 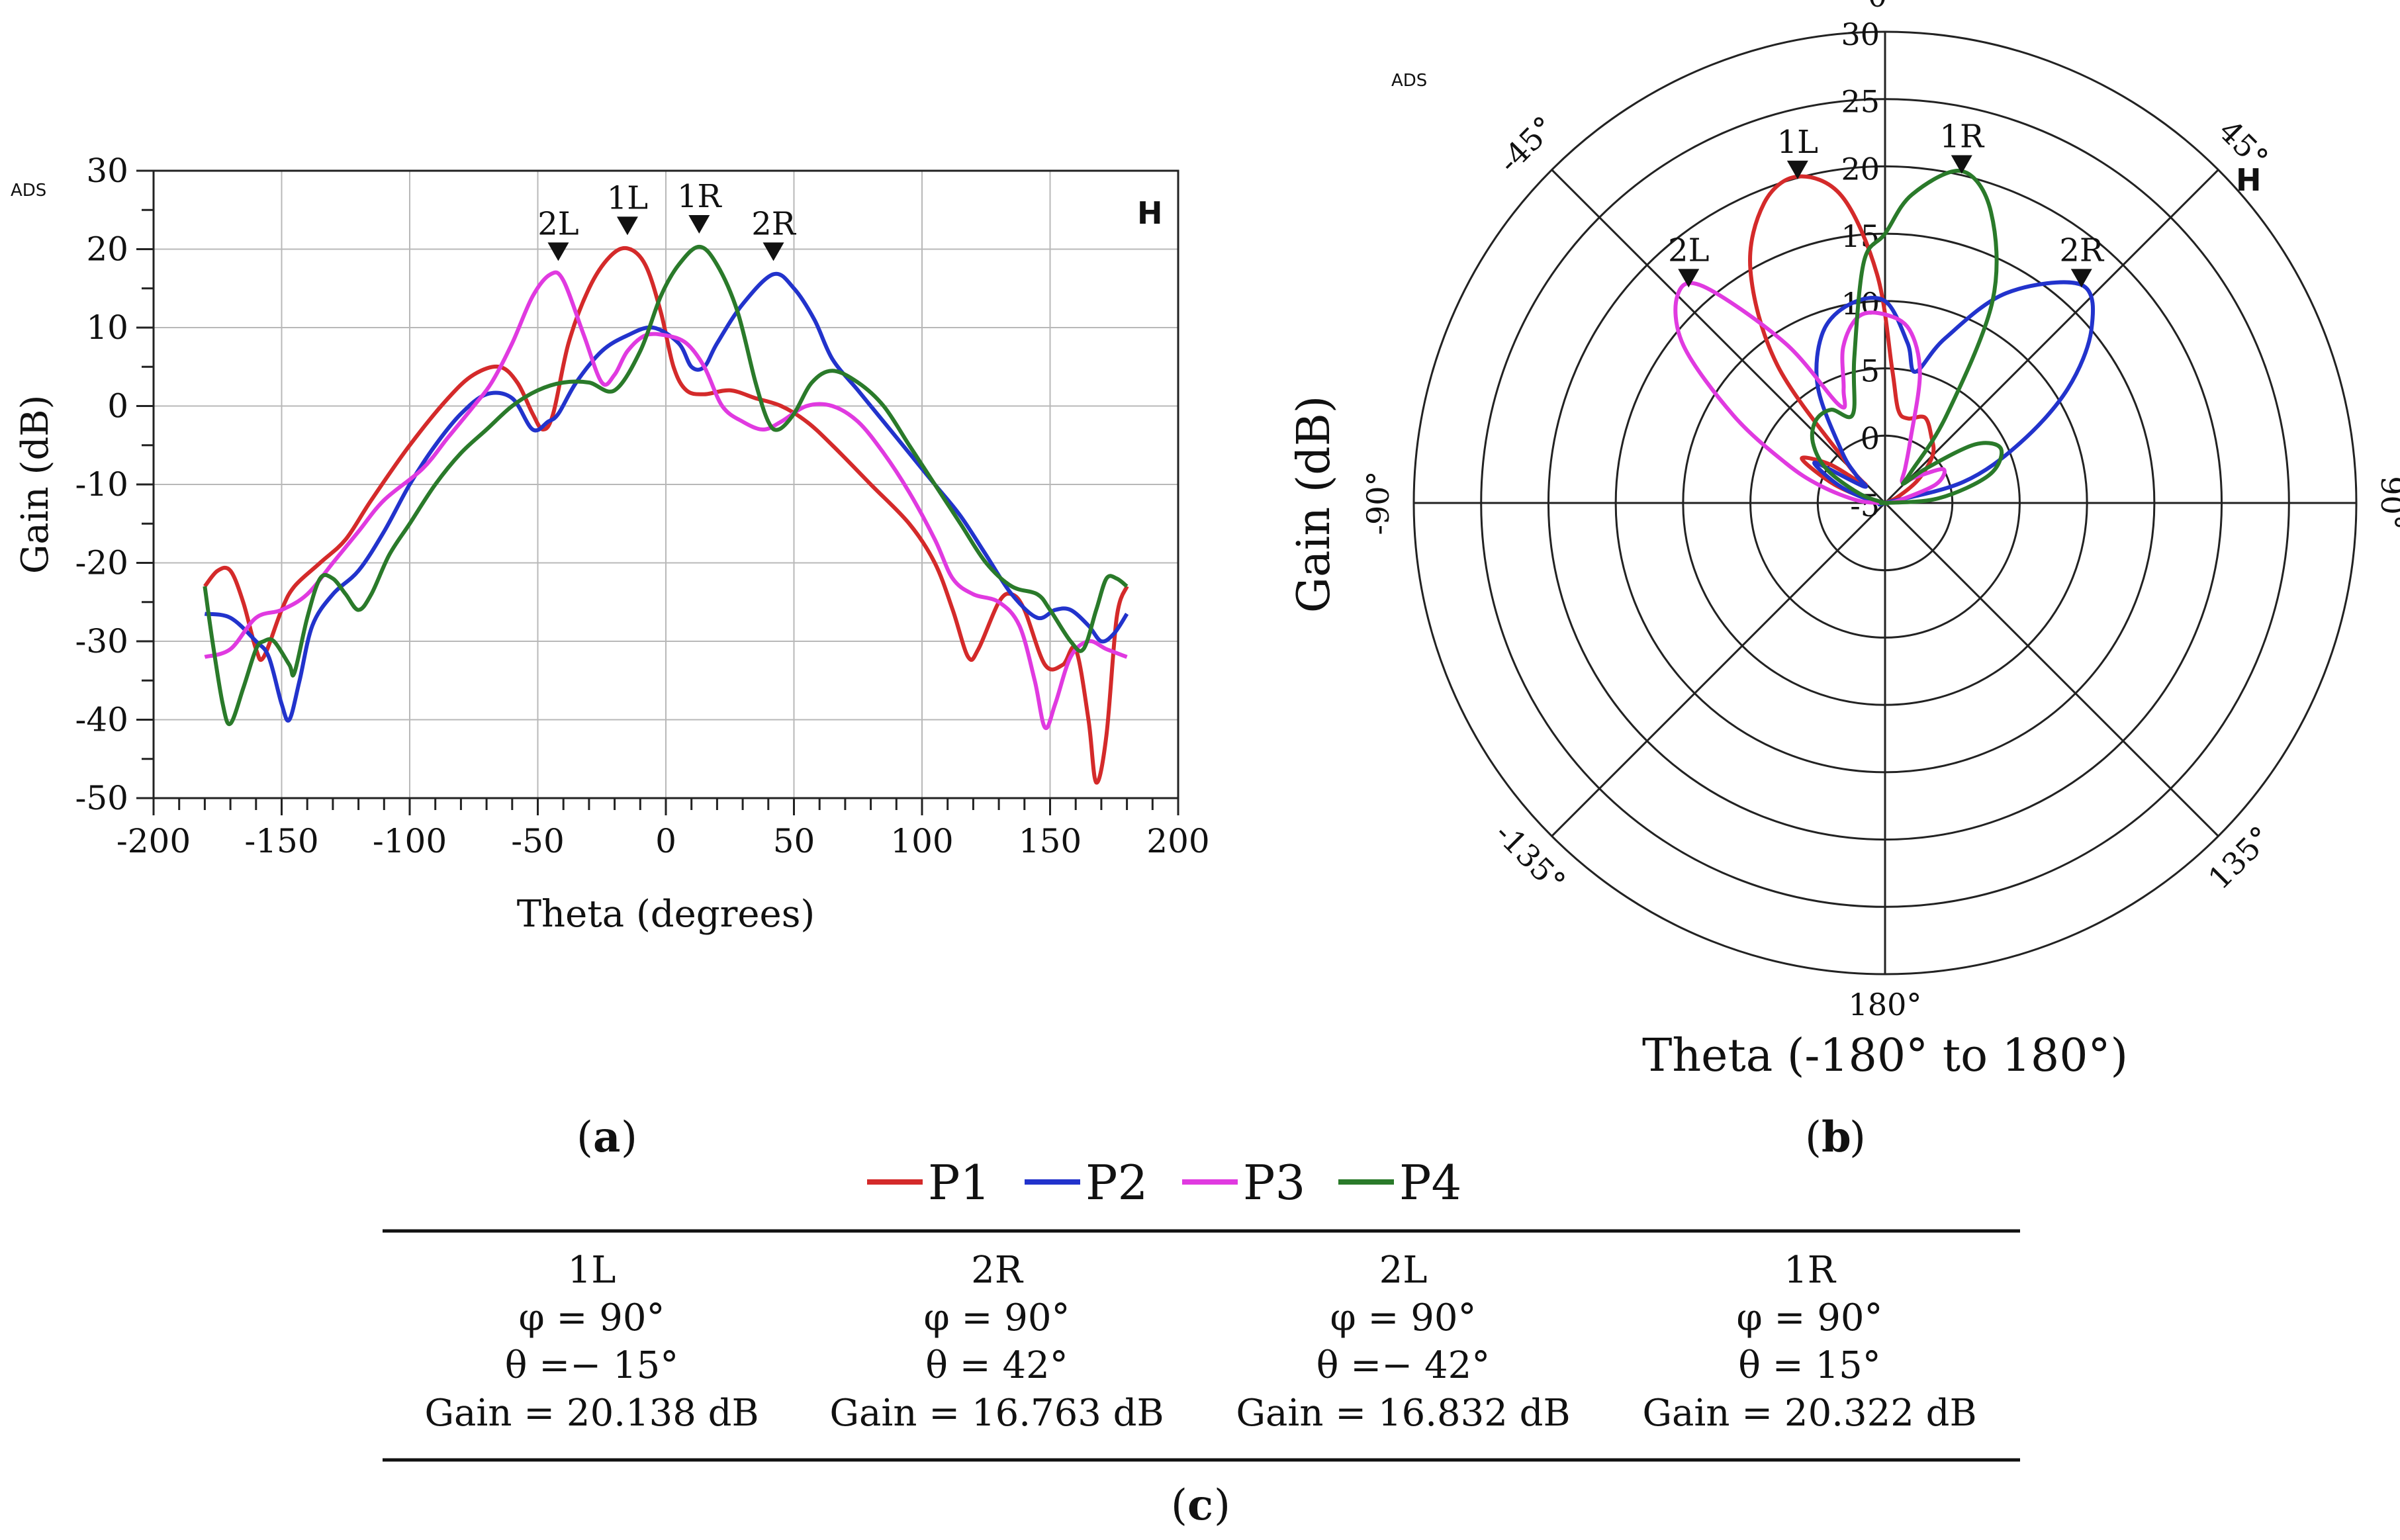 What do you see at coordinates (35, 484) in the screenshot?
I see `y-axis-label: Gain (dB)` at bounding box center [35, 484].